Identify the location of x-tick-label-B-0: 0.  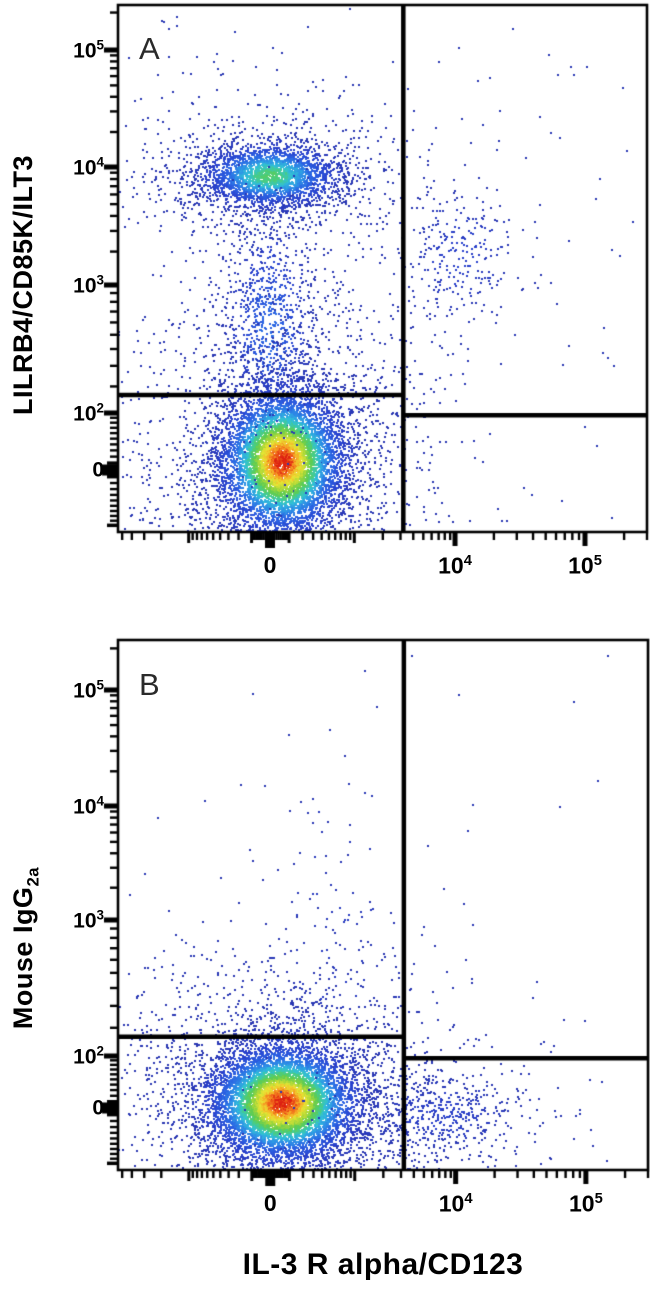
(270, 1203).